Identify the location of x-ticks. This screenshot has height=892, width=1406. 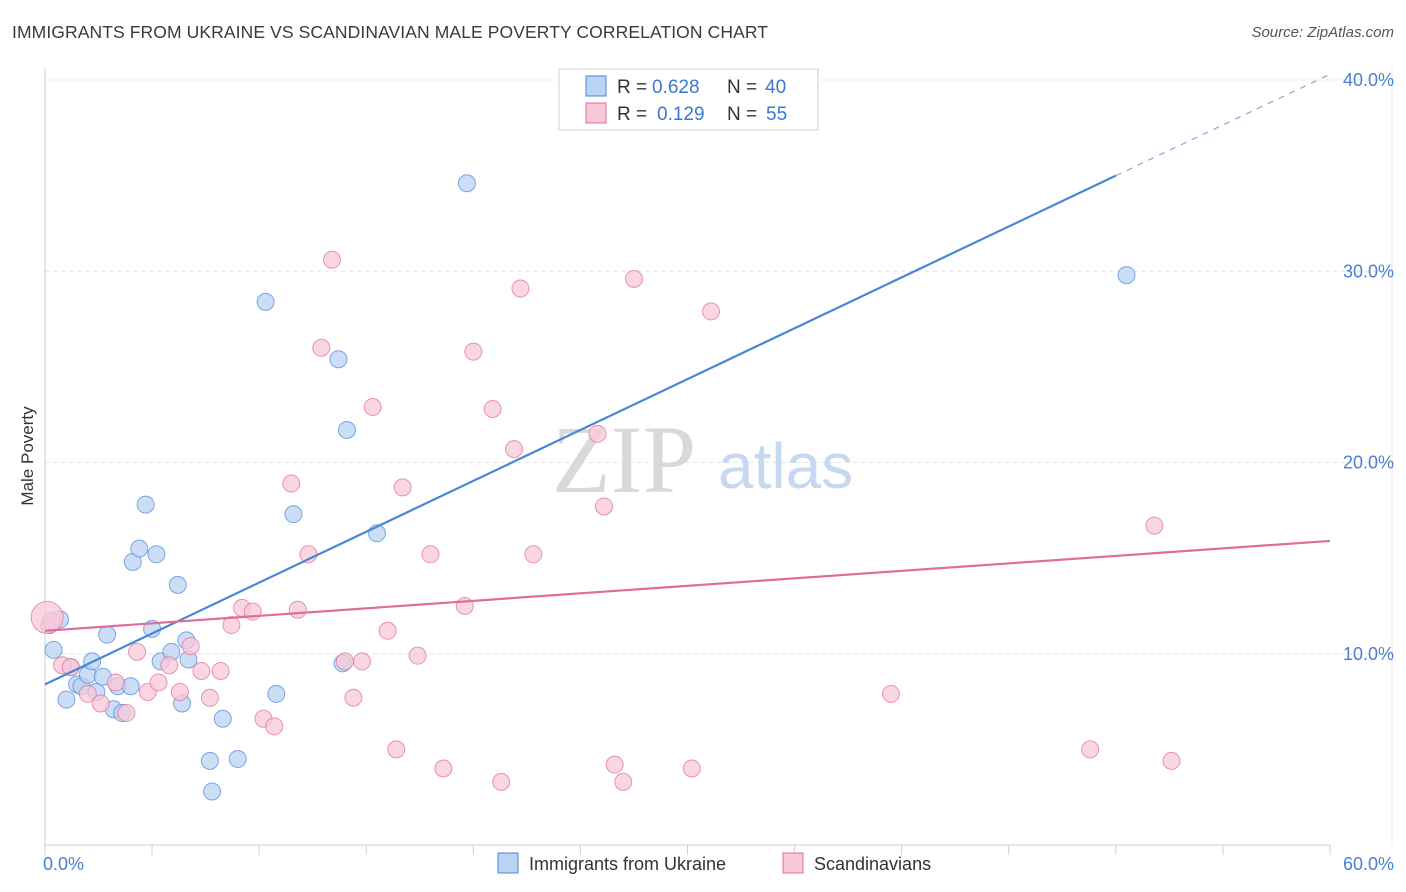
(687, 850).